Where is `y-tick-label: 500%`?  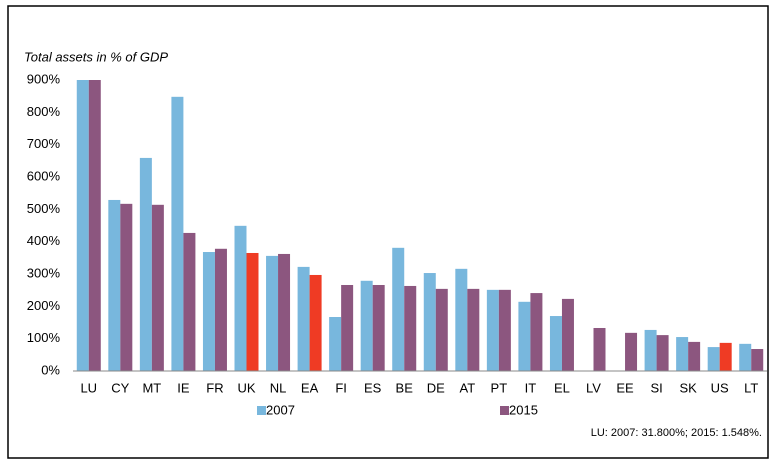 y-tick-label: 500% is located at coordinates (44, 208).